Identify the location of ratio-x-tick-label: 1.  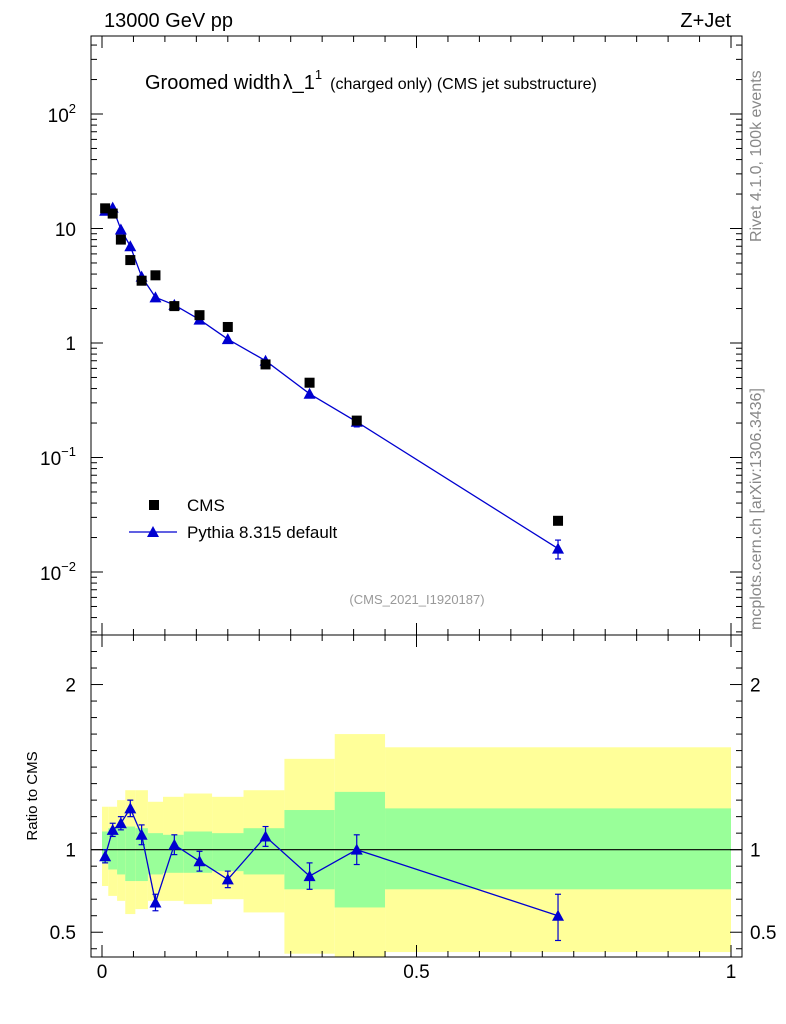
(731, 972).